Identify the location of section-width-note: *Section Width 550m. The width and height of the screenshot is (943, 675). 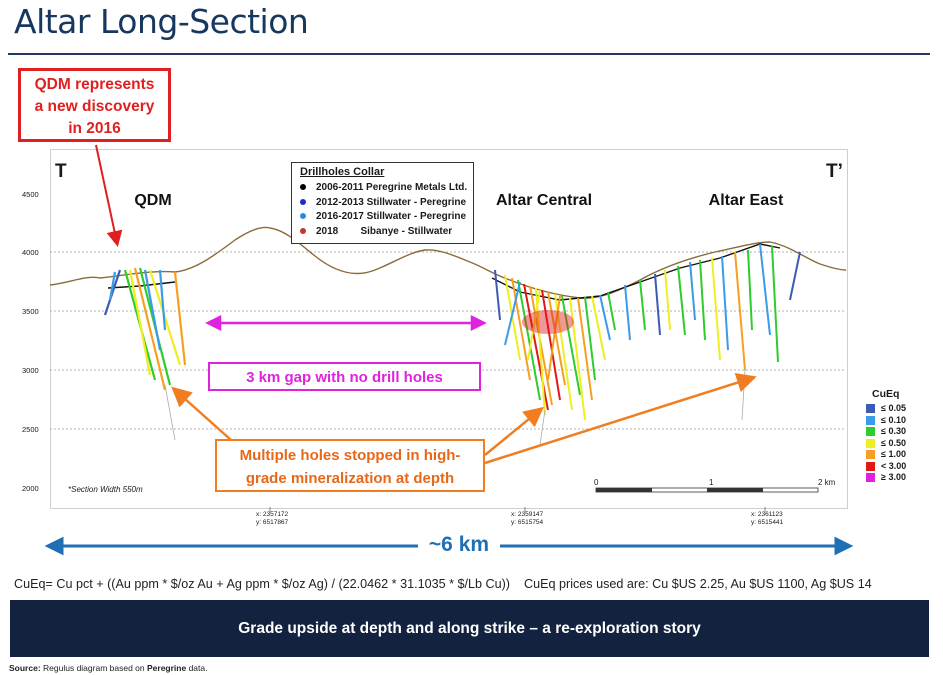
(105, 489).